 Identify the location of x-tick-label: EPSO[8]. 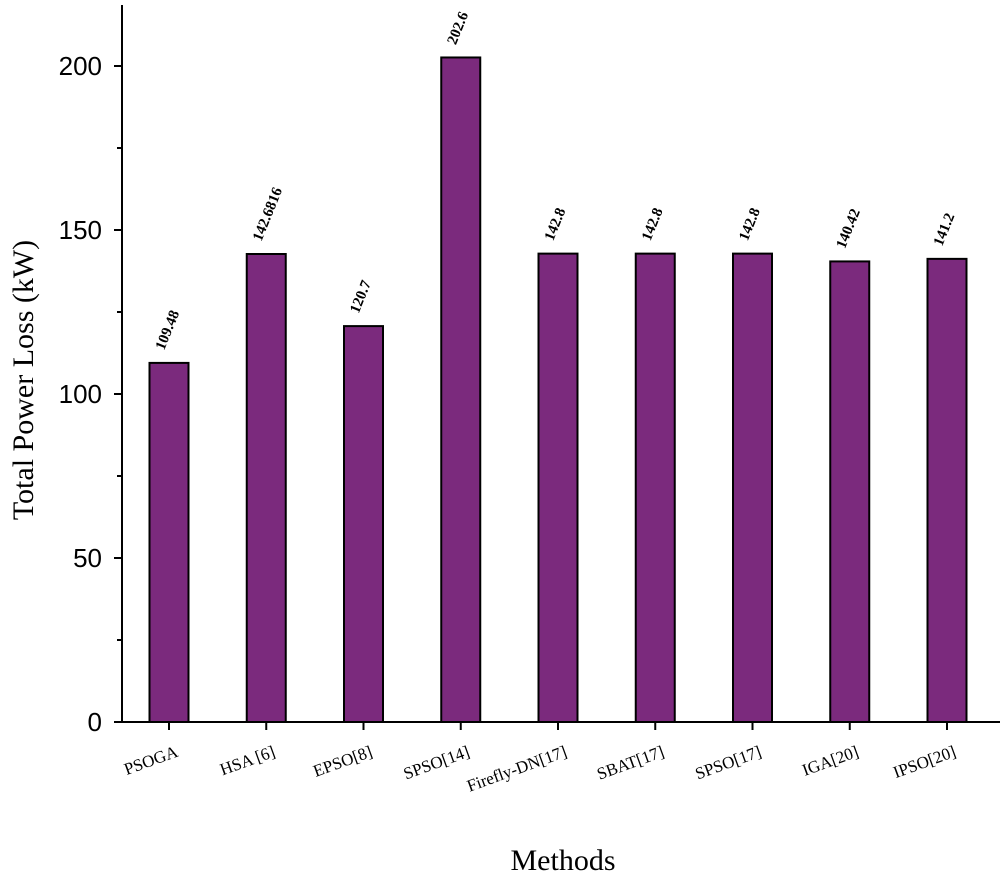
(343, 761).